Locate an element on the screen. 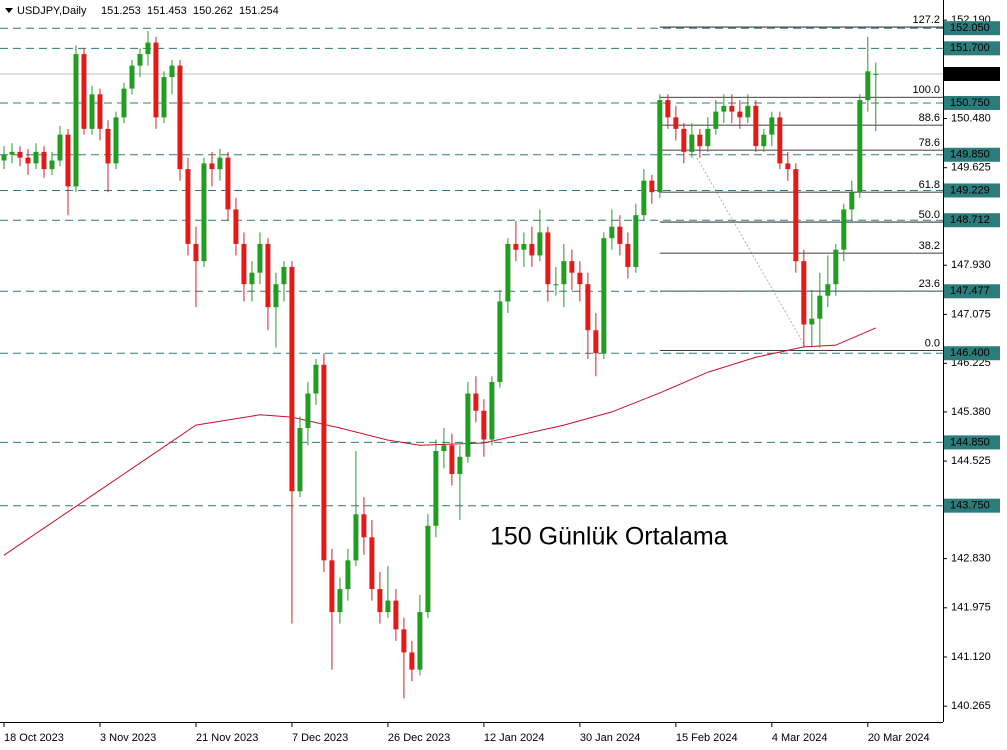 Image resolution: width=1007 pixels, height=750 pixels. fib-label: 61.8 is located at coordinates (929, 185).